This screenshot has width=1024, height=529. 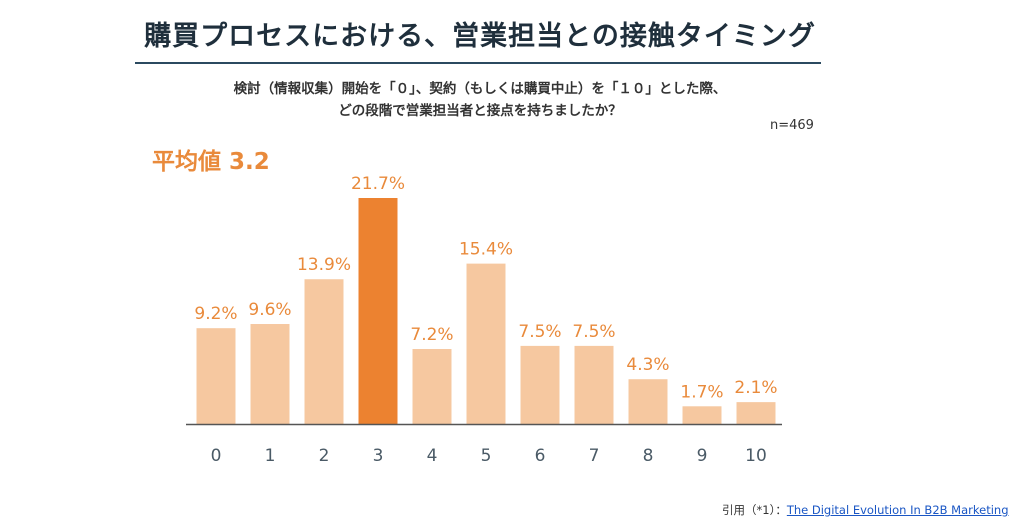 What do you see at coordinates (897, 510) in the screenshot?
I see `citation-link: The Digital Evolution In B2B Marketing` at bounding box center [897, 510].